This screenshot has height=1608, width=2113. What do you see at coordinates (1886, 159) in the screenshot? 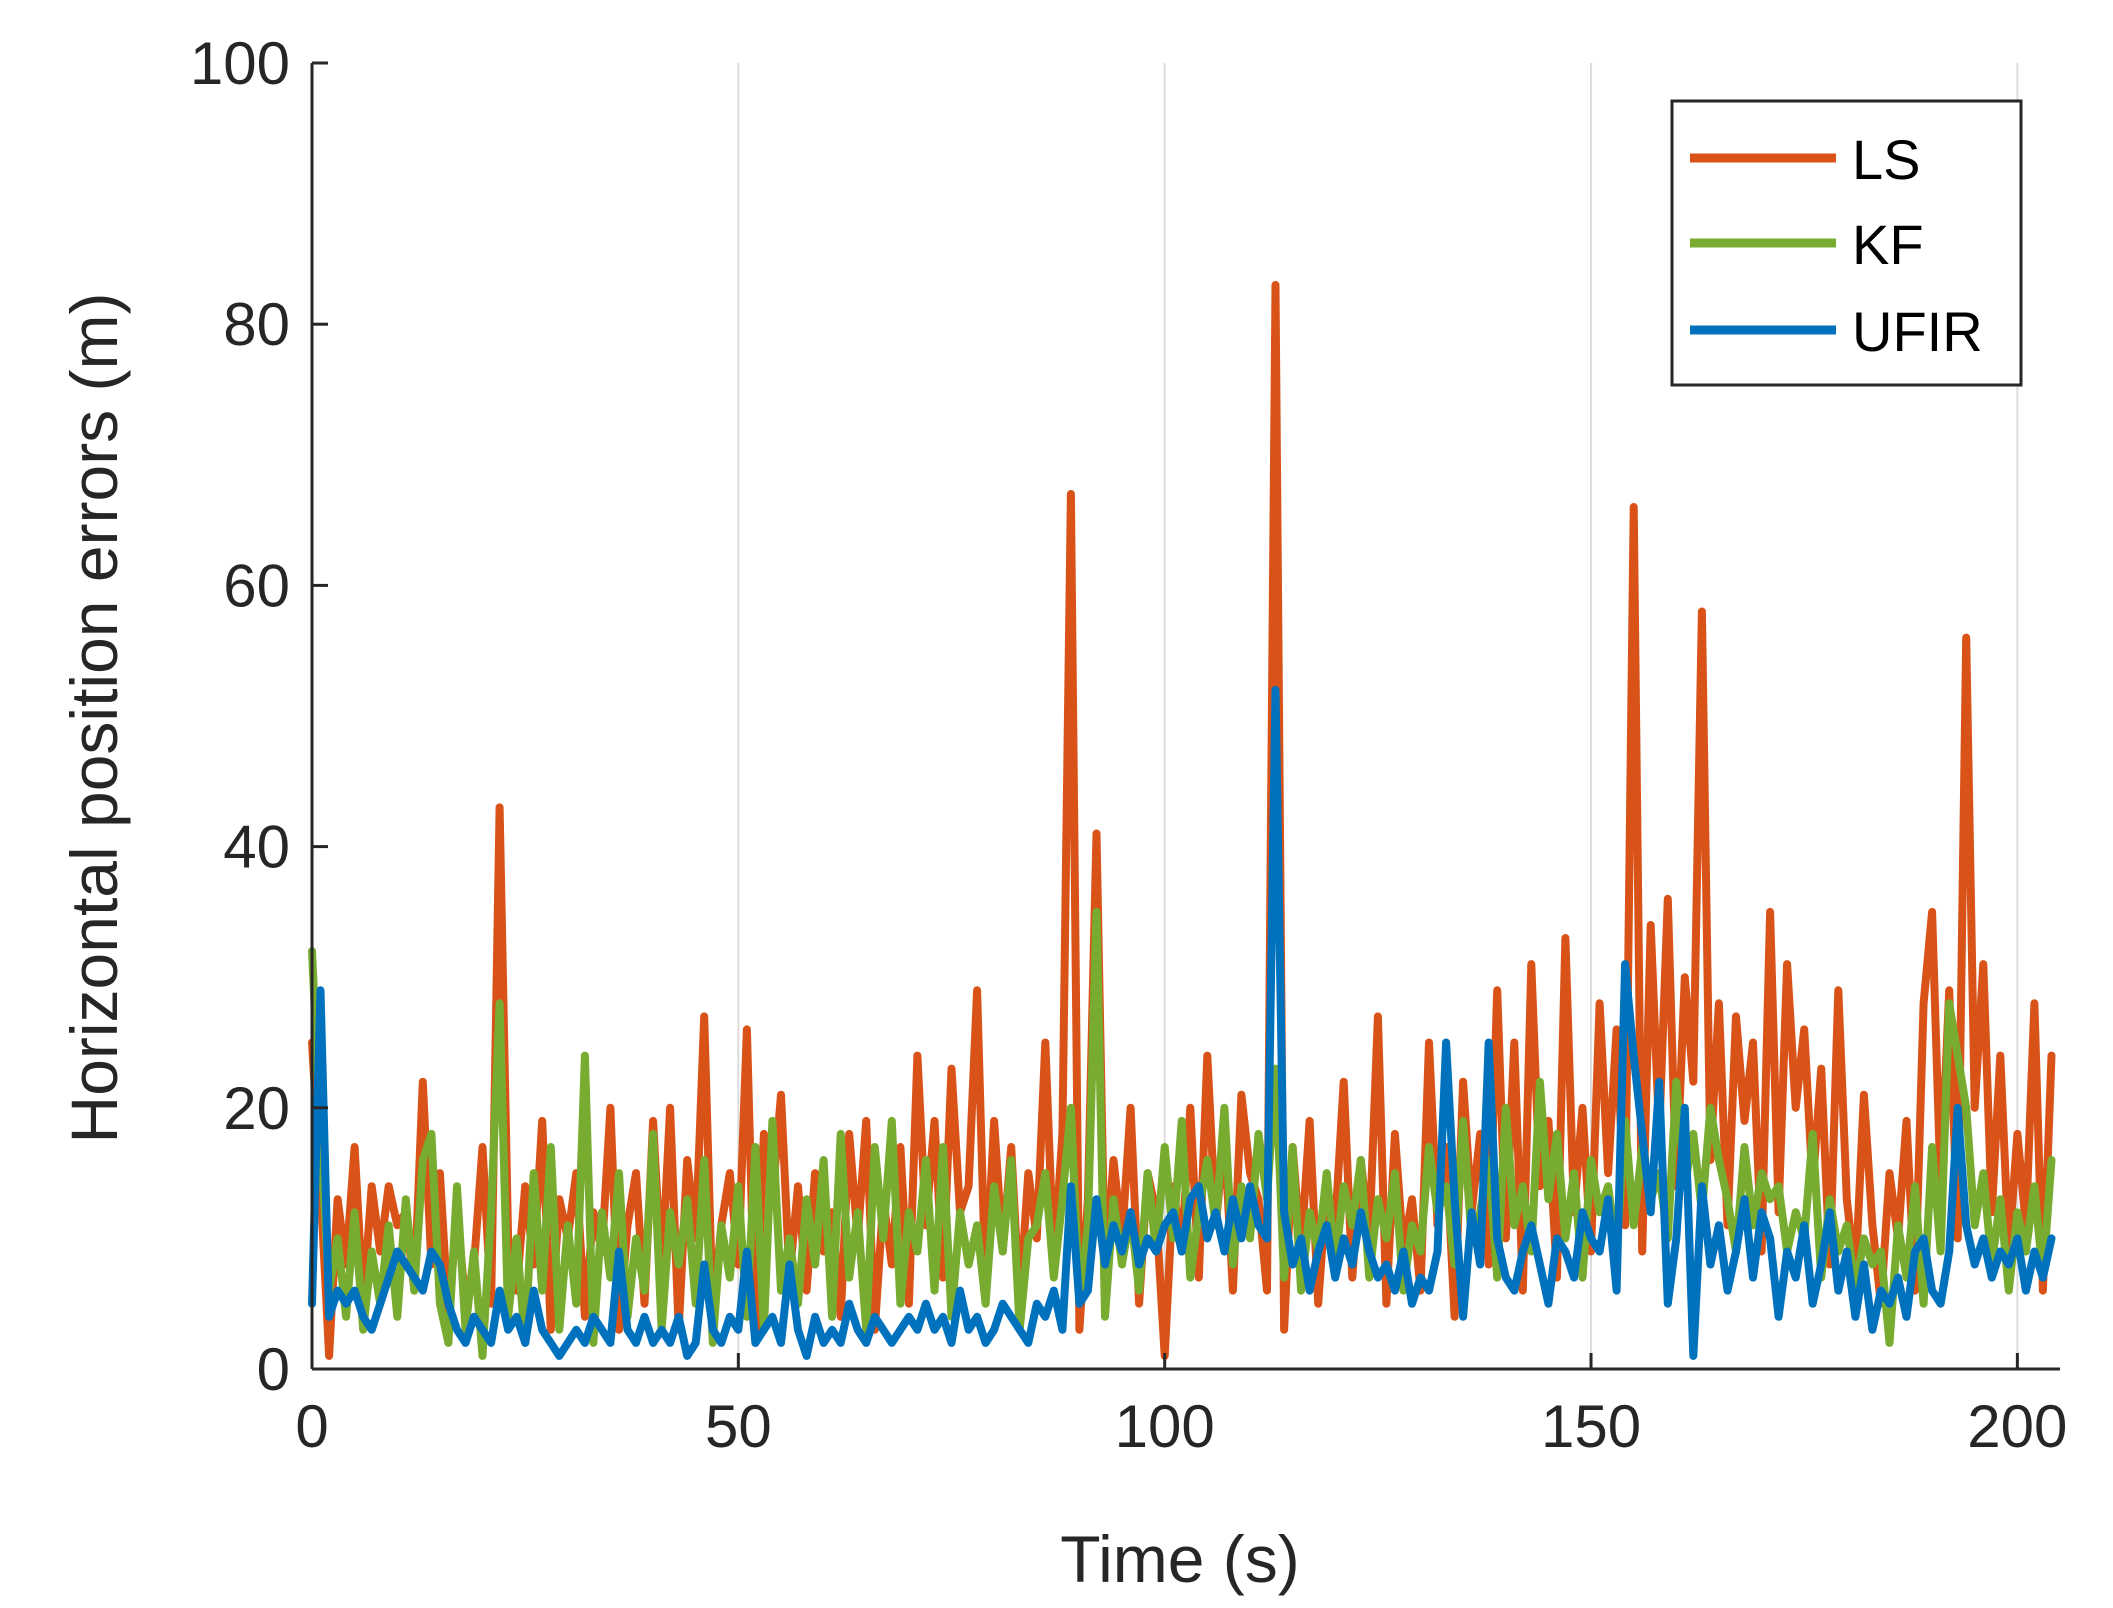
I see `legend-label-ls: LS` at bounding box center [1886, 159].